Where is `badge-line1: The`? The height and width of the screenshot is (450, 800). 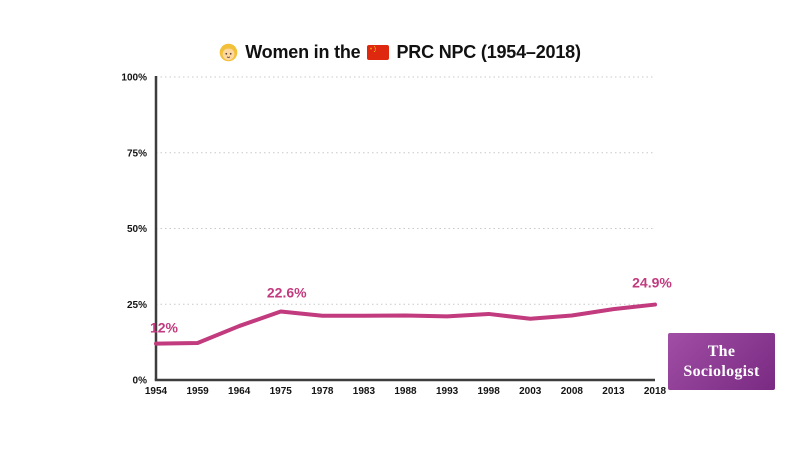
badge-line1: The is located at coordinates (721, 351).